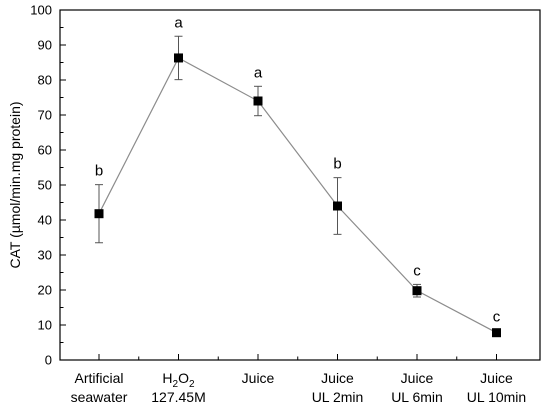  Describe the element at coordinates (45, 150) in the screenshot. I see `y-tick-label: 60` at that location.